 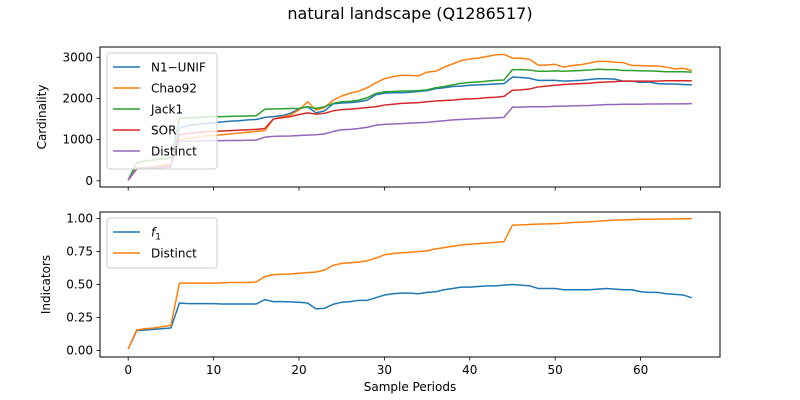 I want to click on figure-title: natural landscape (Q1286517), so click(x=409, y=13).